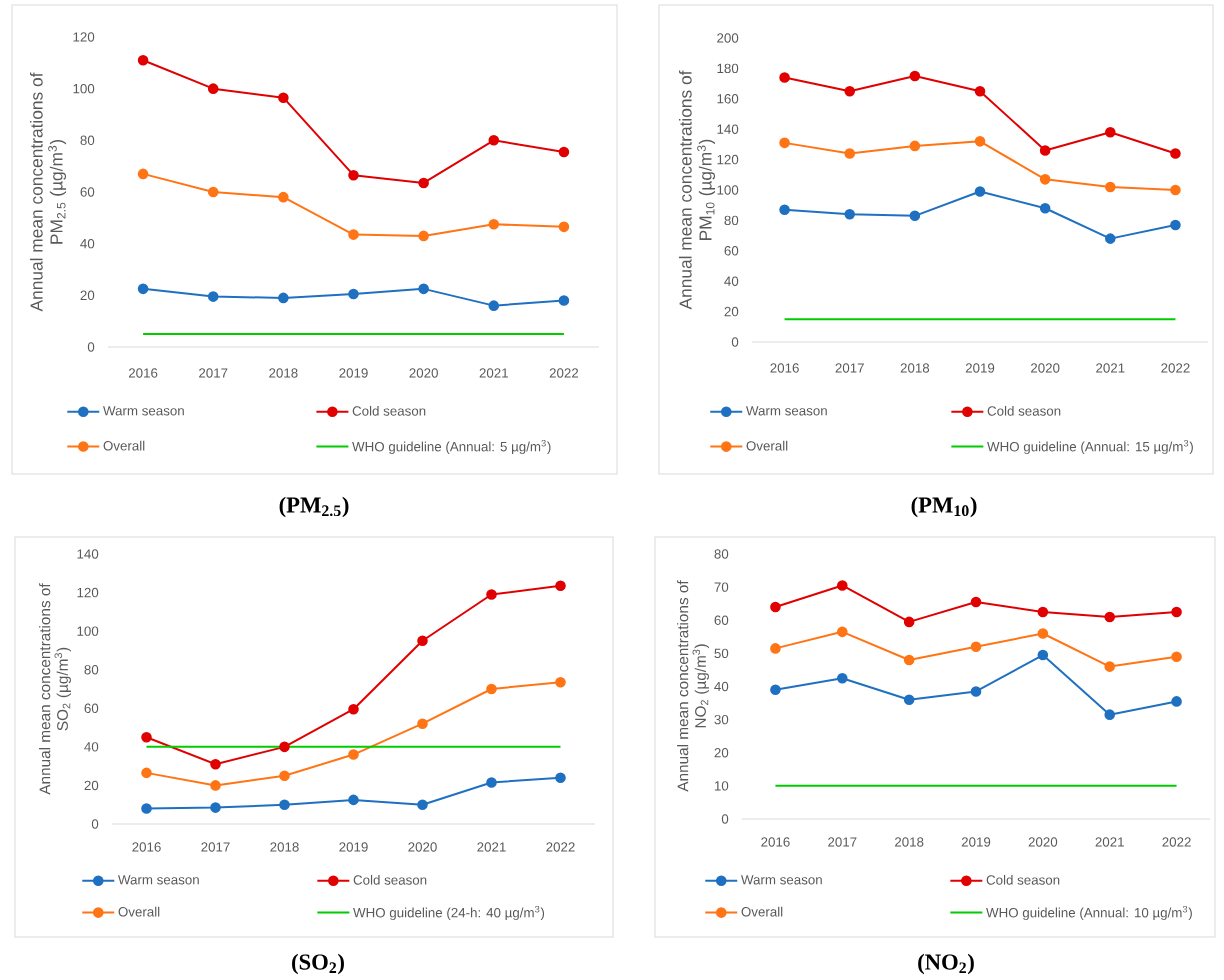 The height and width of the screenshot is (980, 1224). Describe the element at coordinates (314, 507) in the screenshot. I see `text: (PM$_{2.5}$)` at that location.